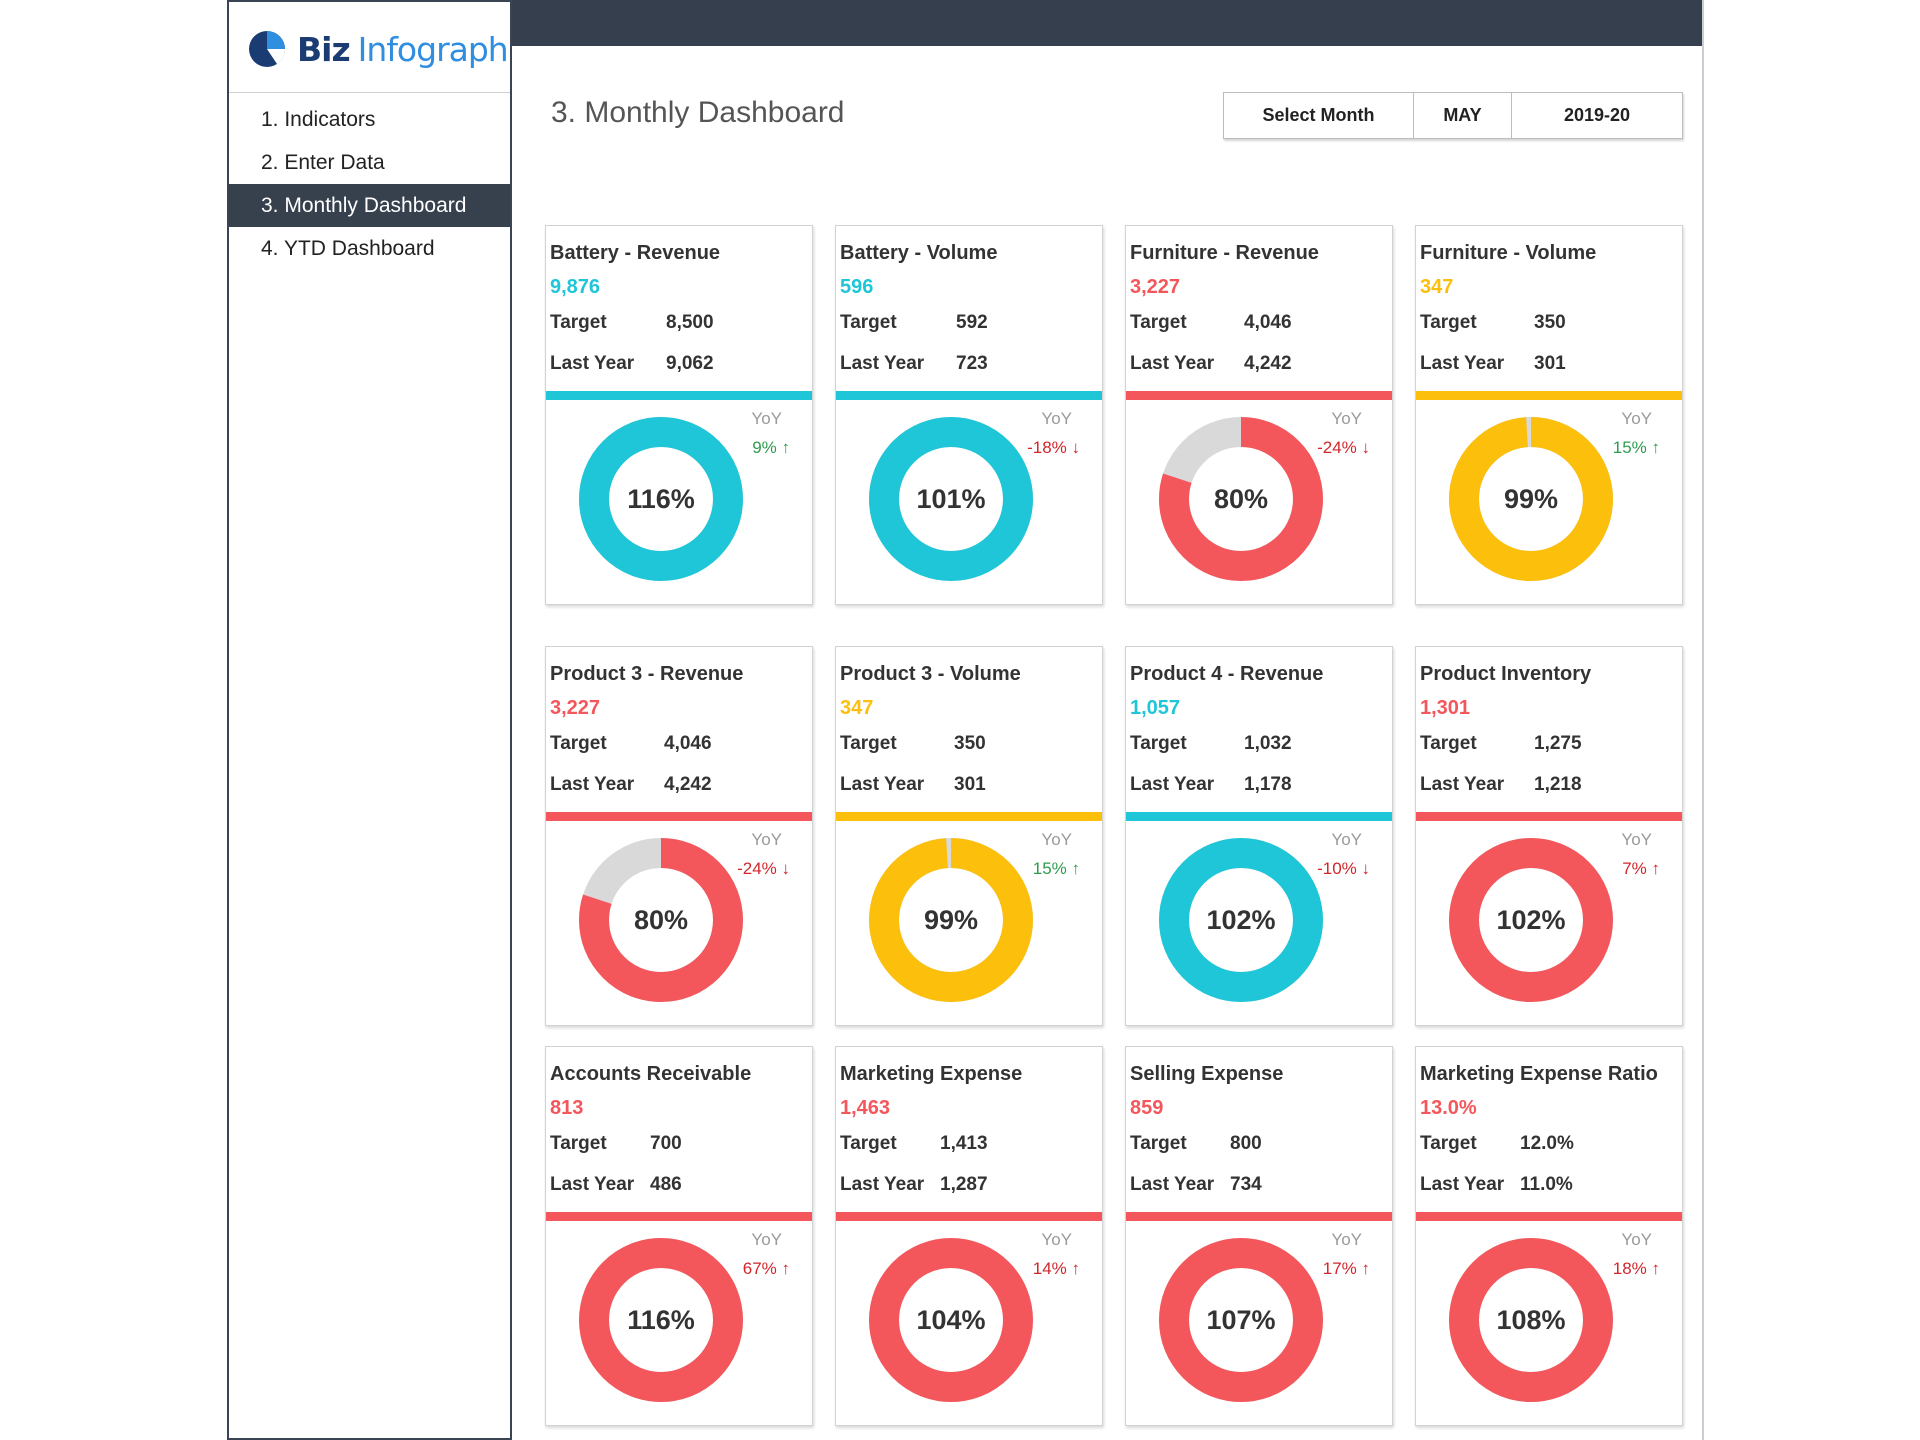 The image size is (1920, 1440). Describe the element at coordinates (1445, 708) in the screenshot. I see `kpi-value: 1,301` at that location.